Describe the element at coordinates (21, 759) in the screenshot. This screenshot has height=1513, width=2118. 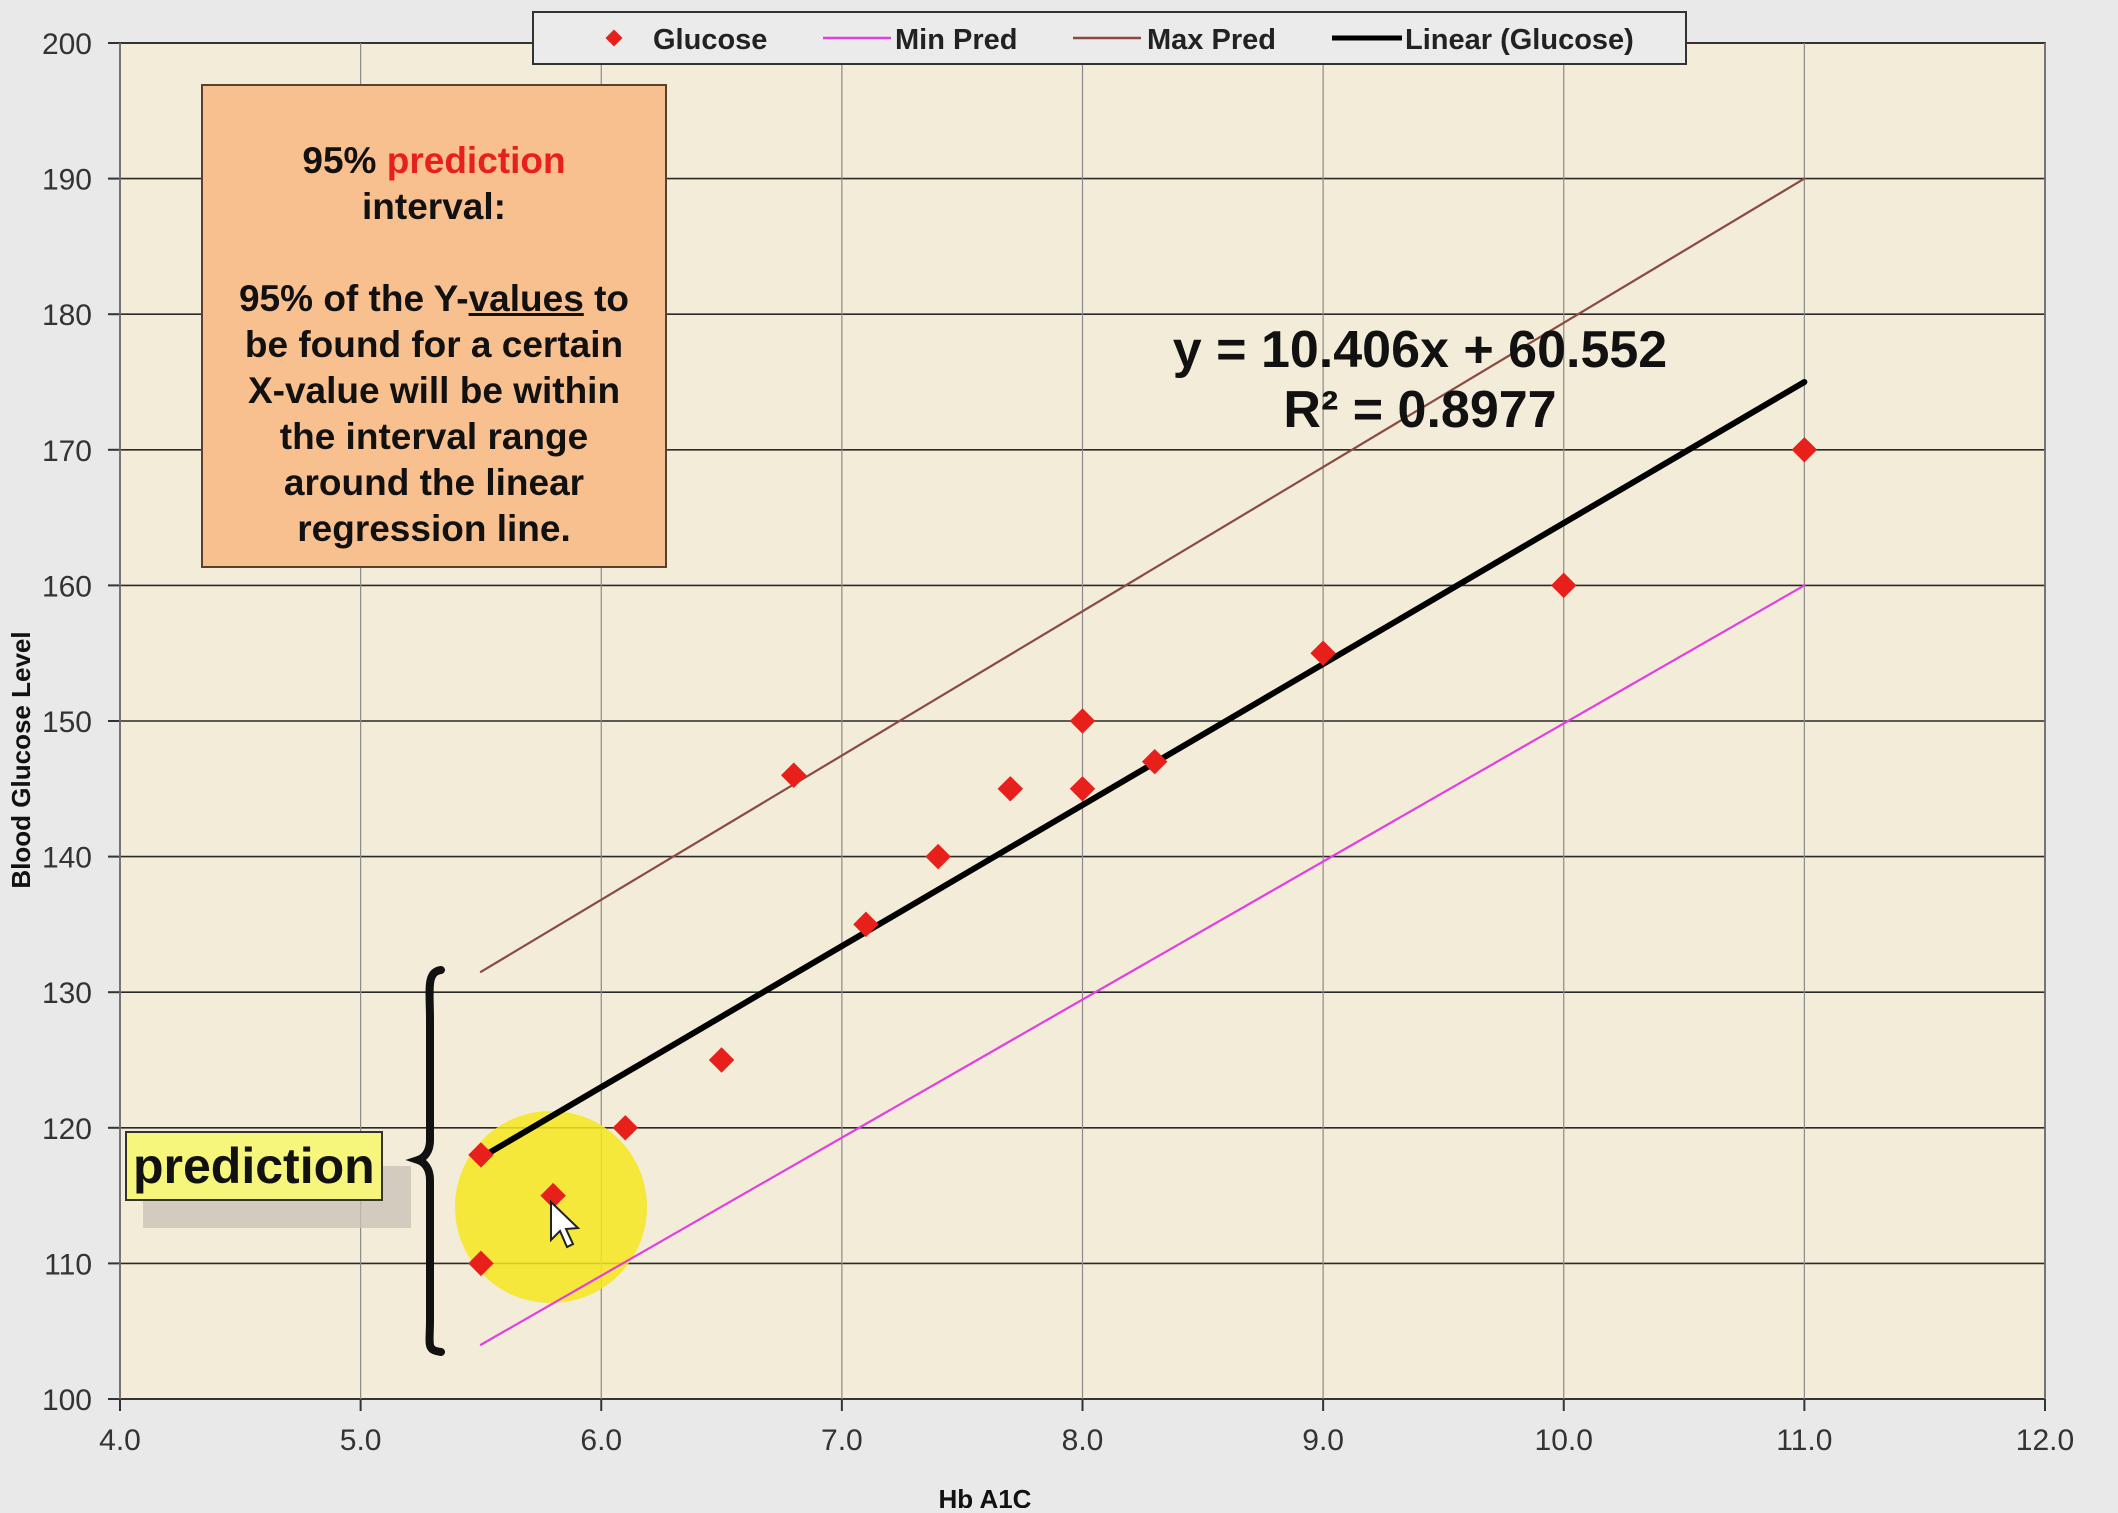
I see `y-axis-label: Blood Glucose Level` at that location.